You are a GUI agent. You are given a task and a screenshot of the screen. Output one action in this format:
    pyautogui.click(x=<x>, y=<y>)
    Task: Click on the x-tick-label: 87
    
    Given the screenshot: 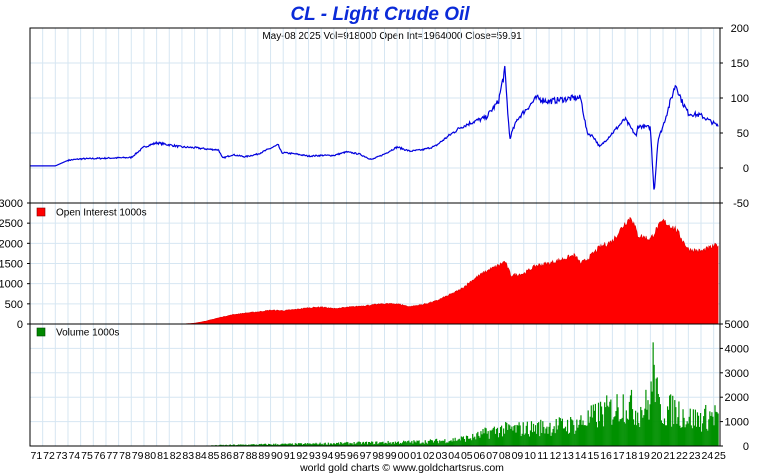 What is the action you would take?
    pyautogui.click(x=239, y=456)
    